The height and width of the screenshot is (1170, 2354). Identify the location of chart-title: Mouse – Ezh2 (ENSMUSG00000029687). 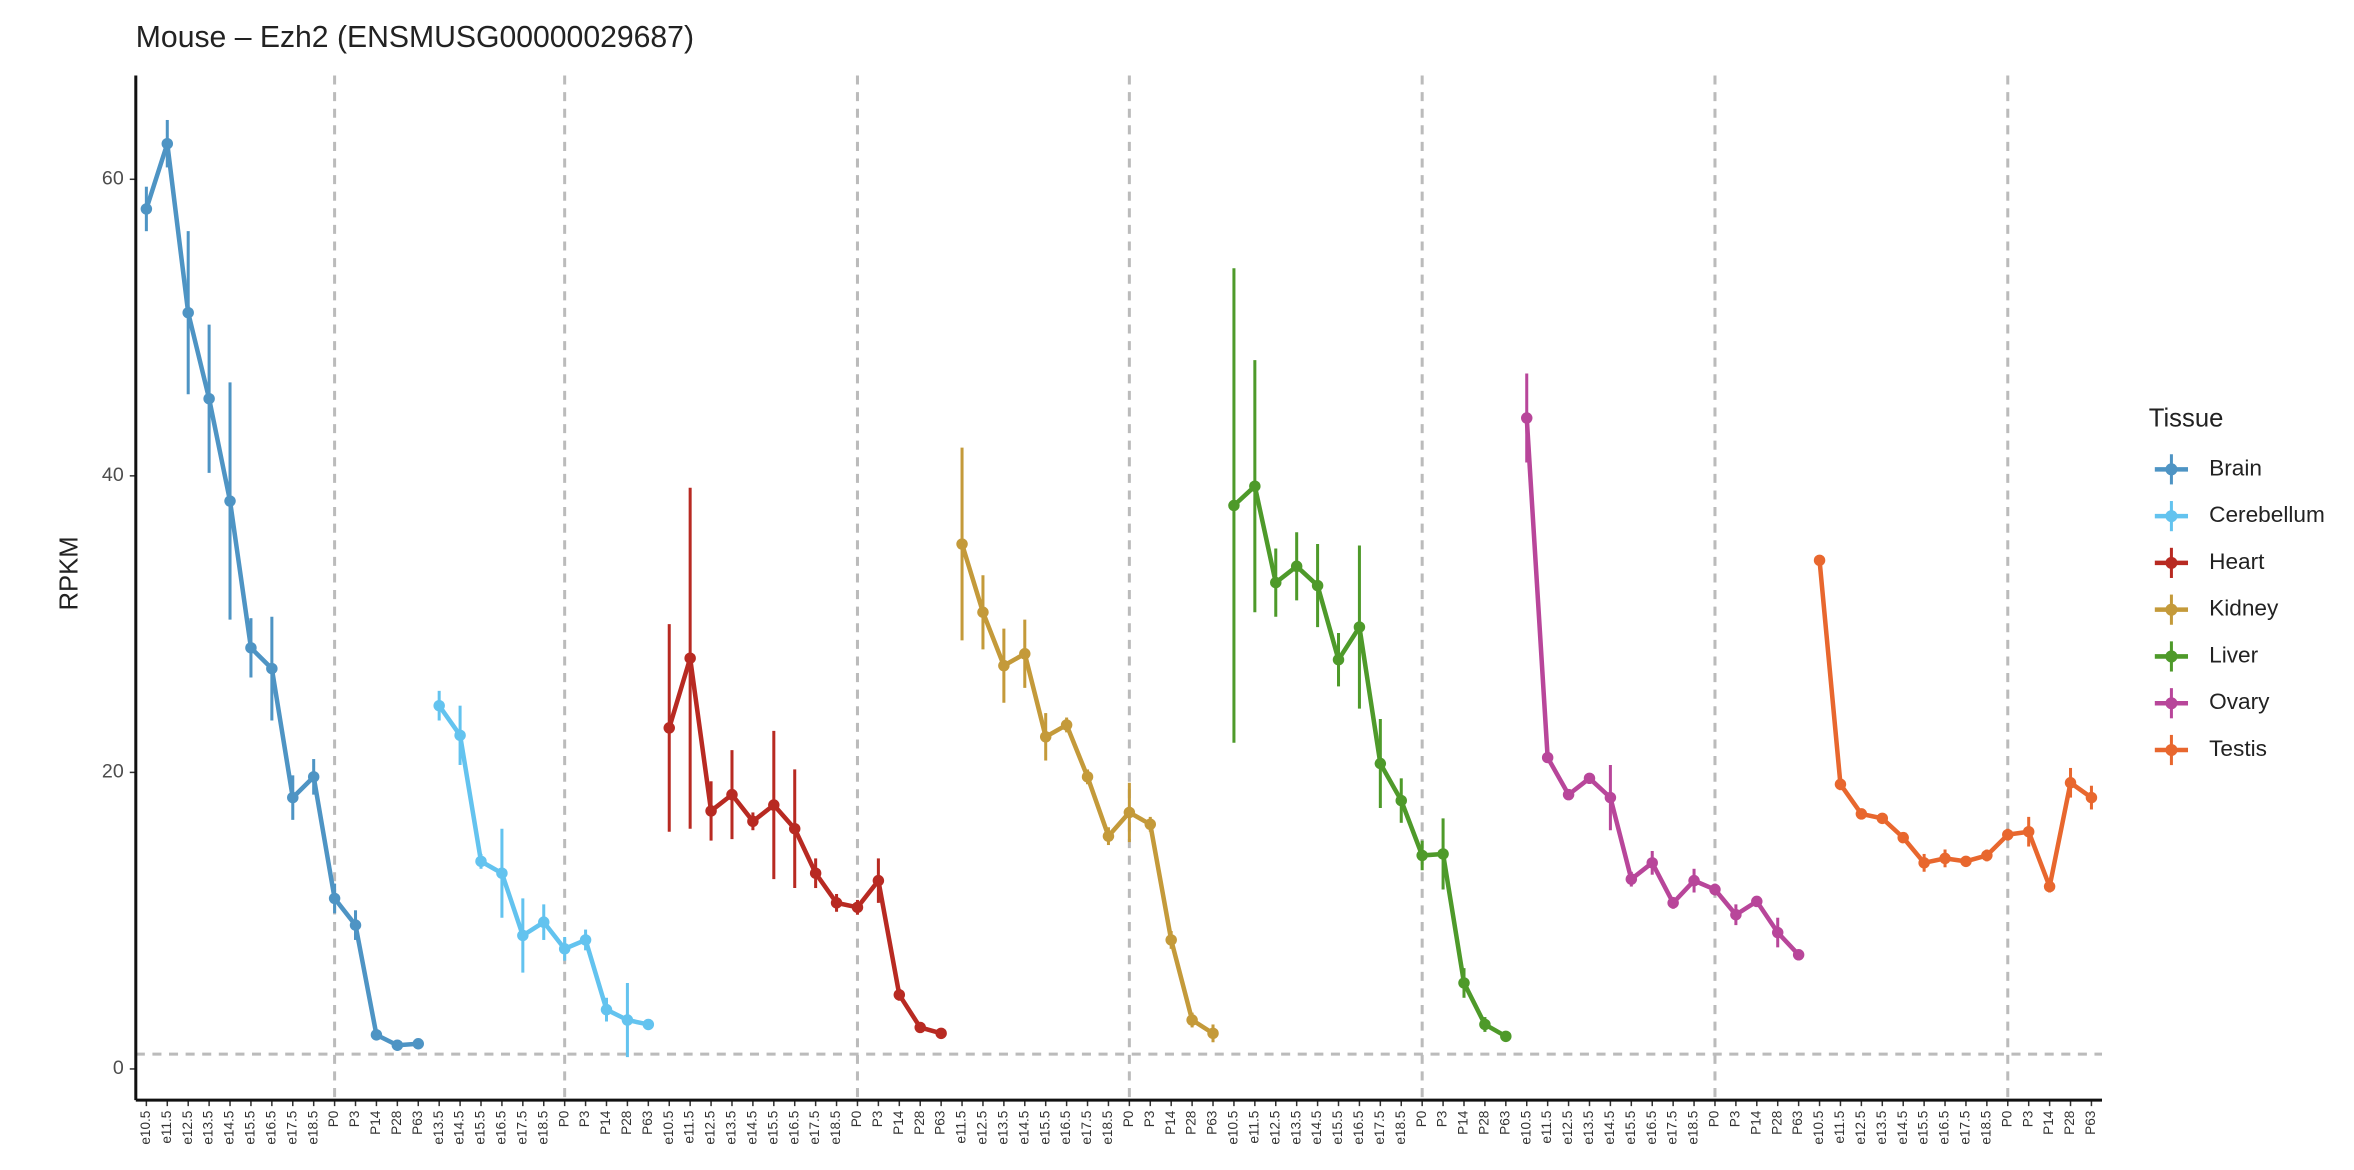
(415, 37).